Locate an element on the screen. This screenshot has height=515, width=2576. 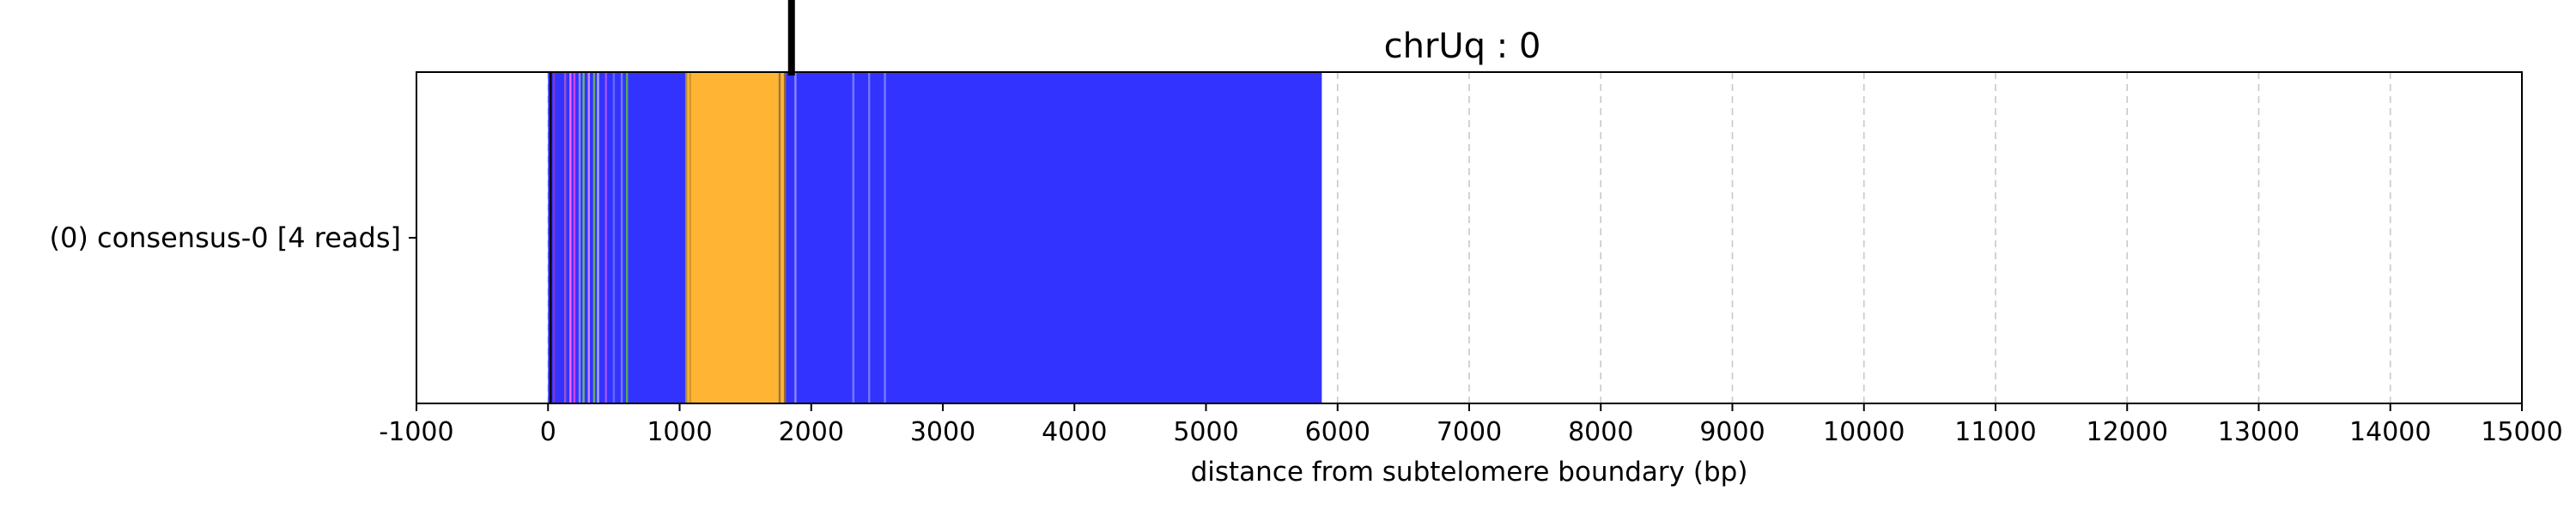
x-axis-label: distance from subtelomere boundary (bp) is located at coordinates (1470, 472).